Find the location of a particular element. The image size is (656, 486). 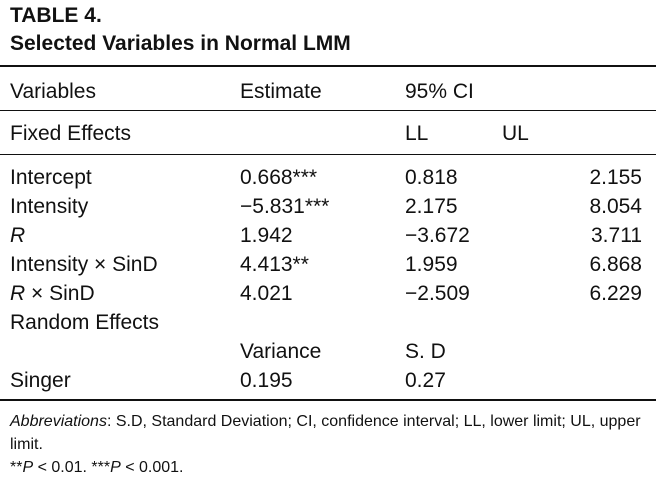

footnote-italic: Abbreviations is located at coordinates (58, 421).